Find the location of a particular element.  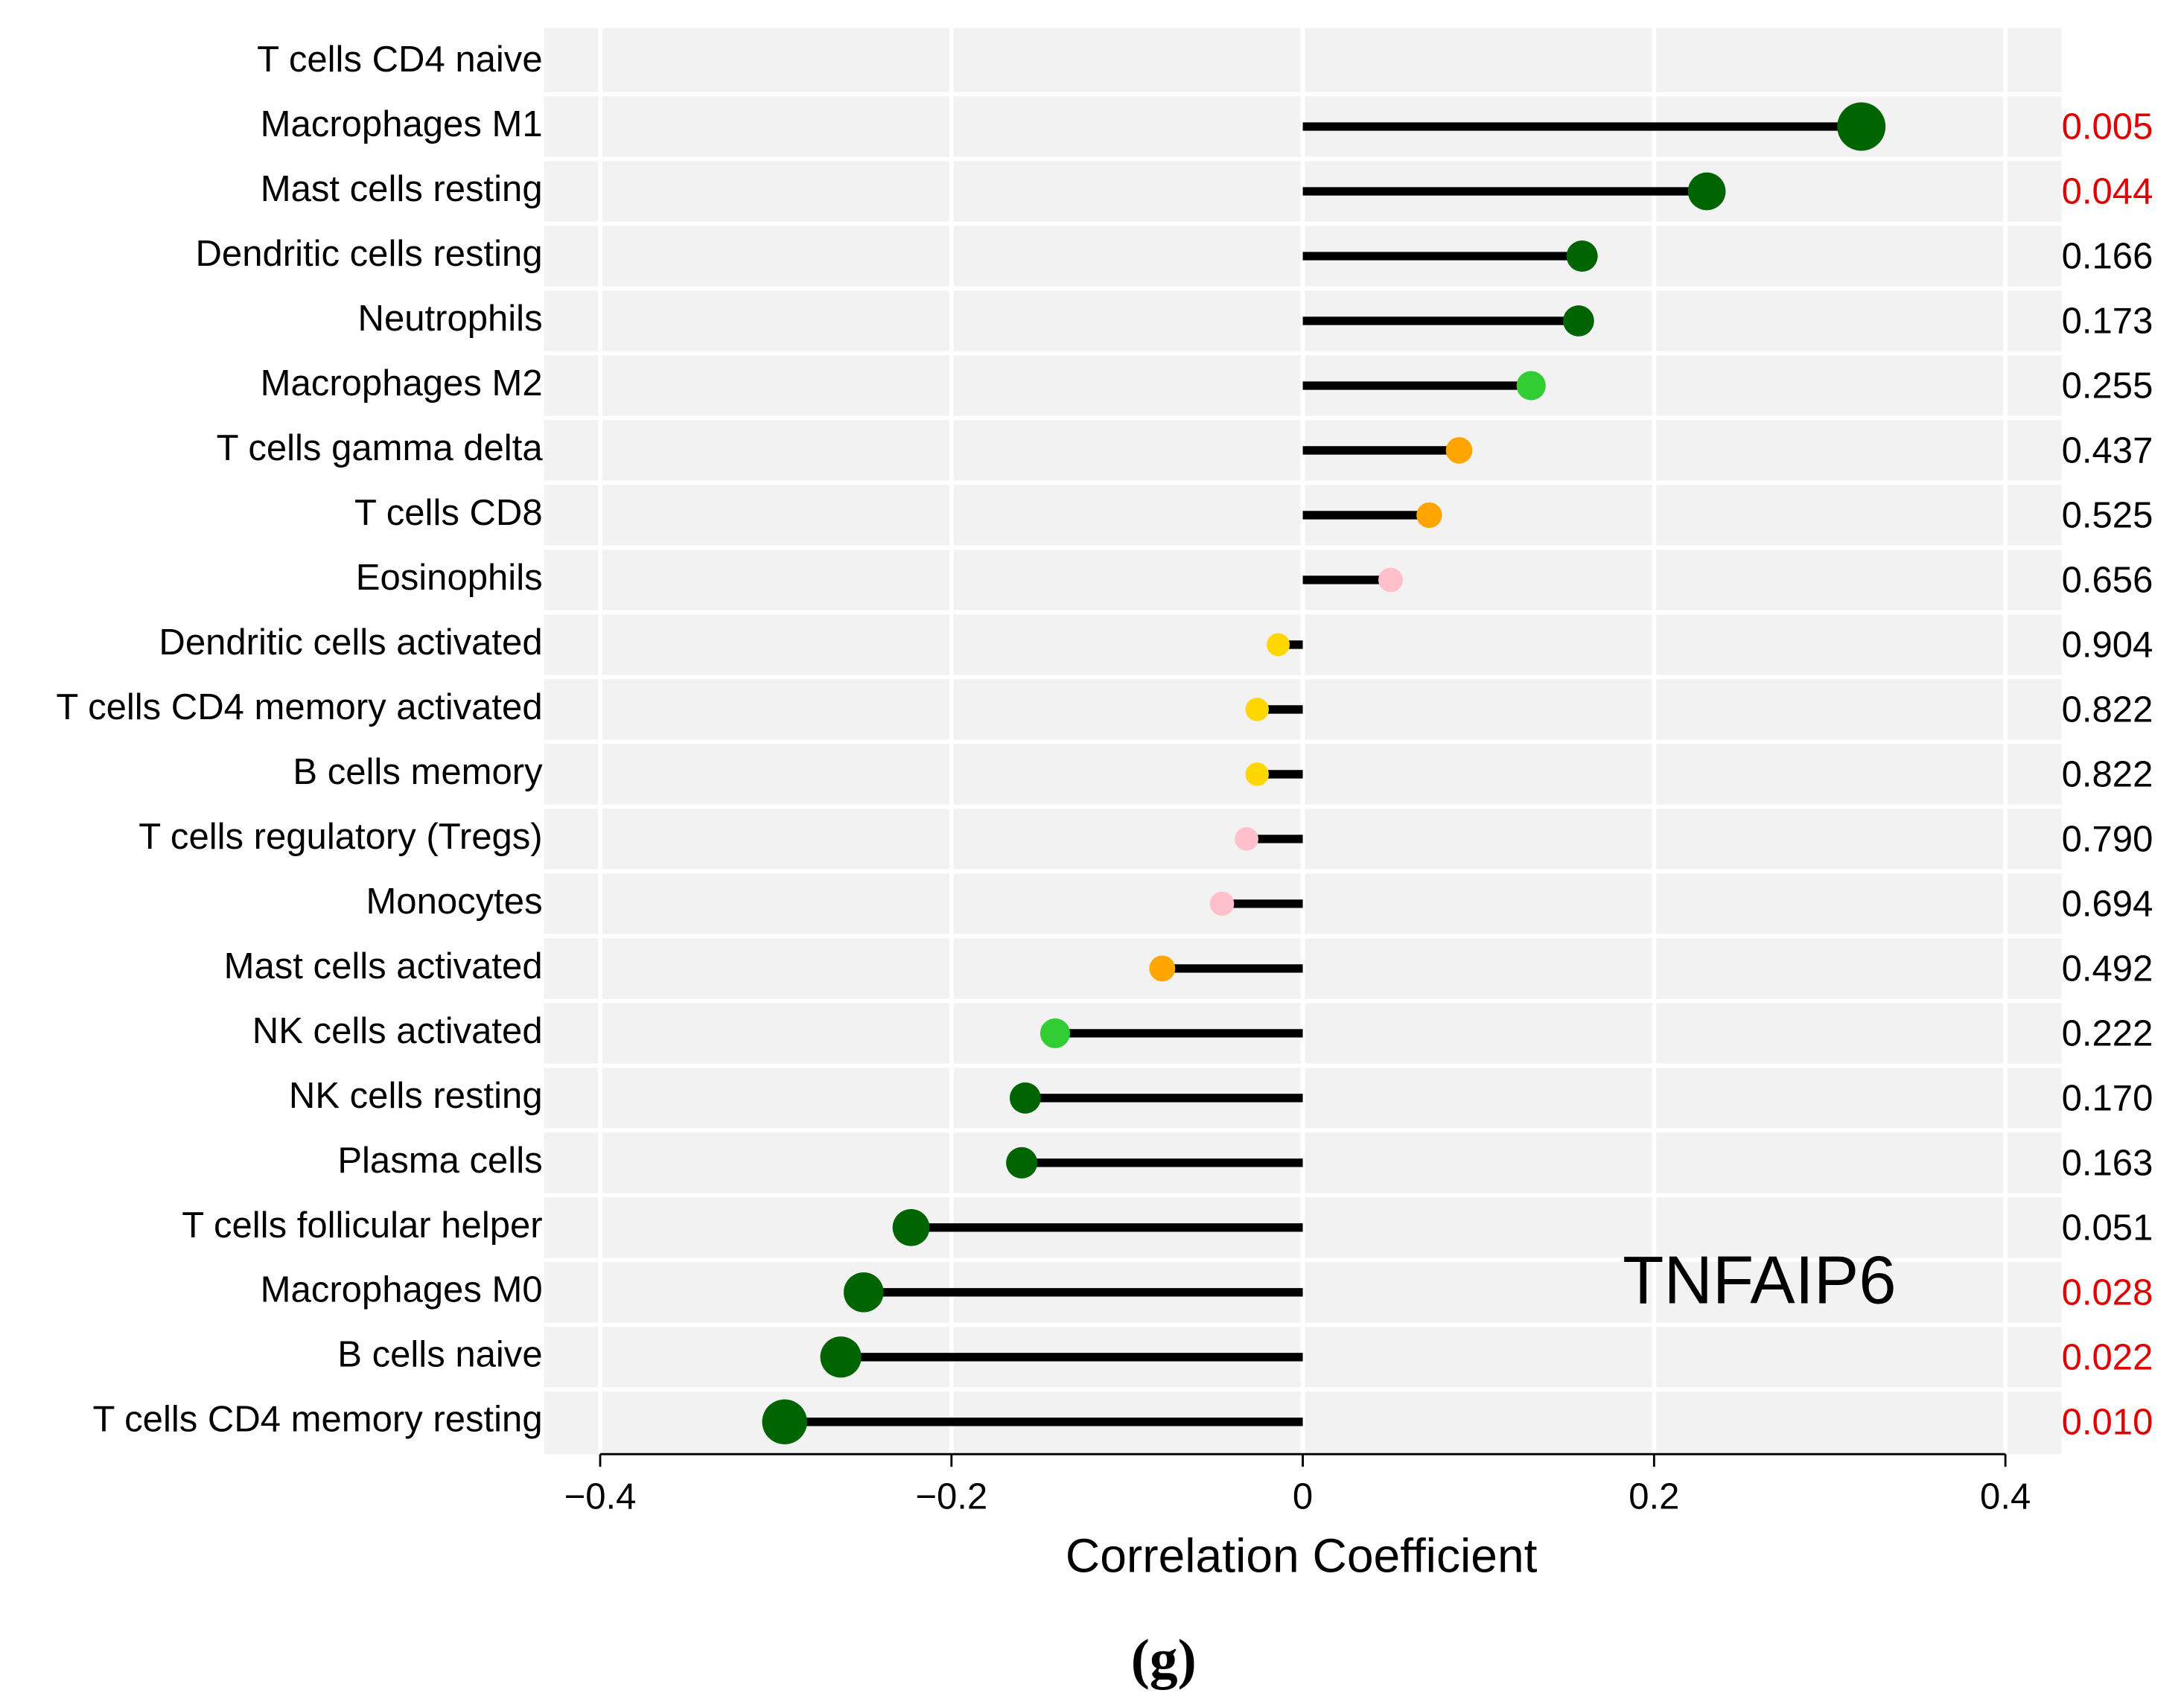

y-tick-label: Dendritic cells activated is located at coordinates (350, 642).